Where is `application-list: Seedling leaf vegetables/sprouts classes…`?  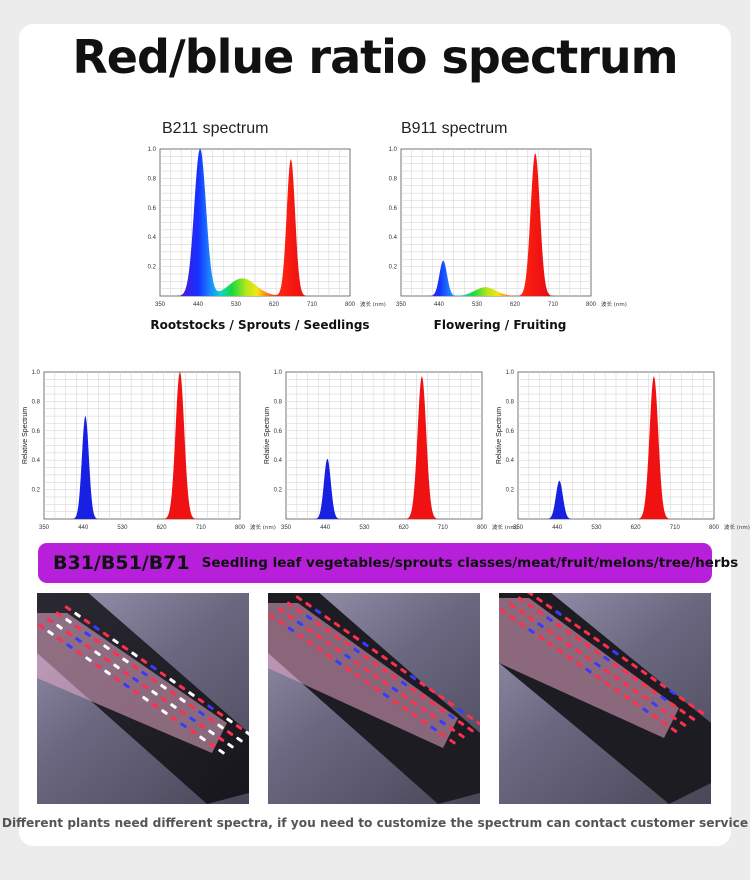 application-list: Seedling leaf vegetables/sprouts classes… is located at coordinates (470, 563).